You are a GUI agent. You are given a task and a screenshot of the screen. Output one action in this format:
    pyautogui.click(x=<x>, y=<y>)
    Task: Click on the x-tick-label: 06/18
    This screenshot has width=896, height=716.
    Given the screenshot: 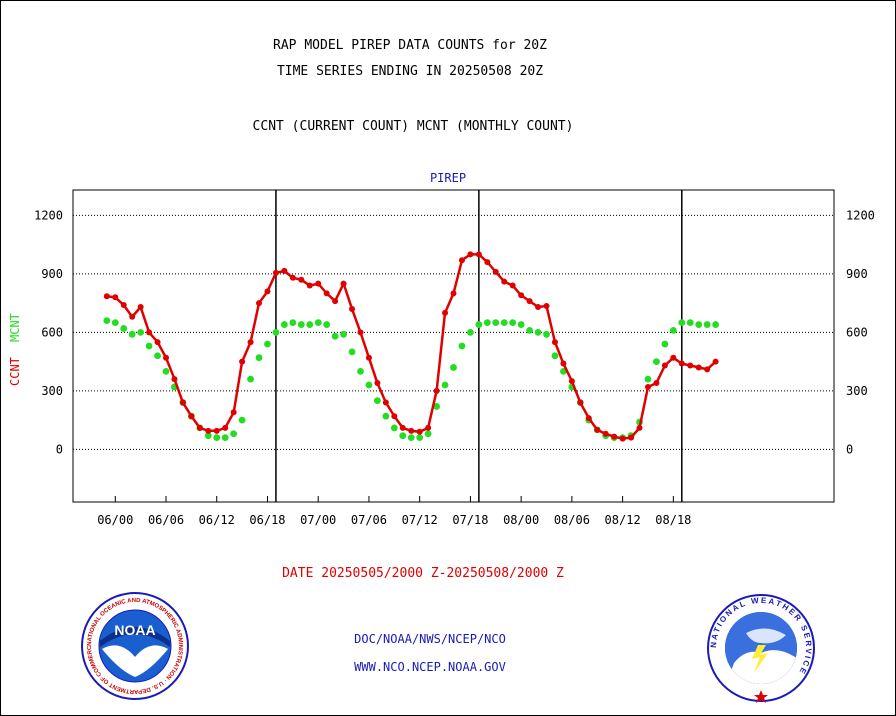 What is the action you would take?
    pyautogui.click(x=267, y=520)
    